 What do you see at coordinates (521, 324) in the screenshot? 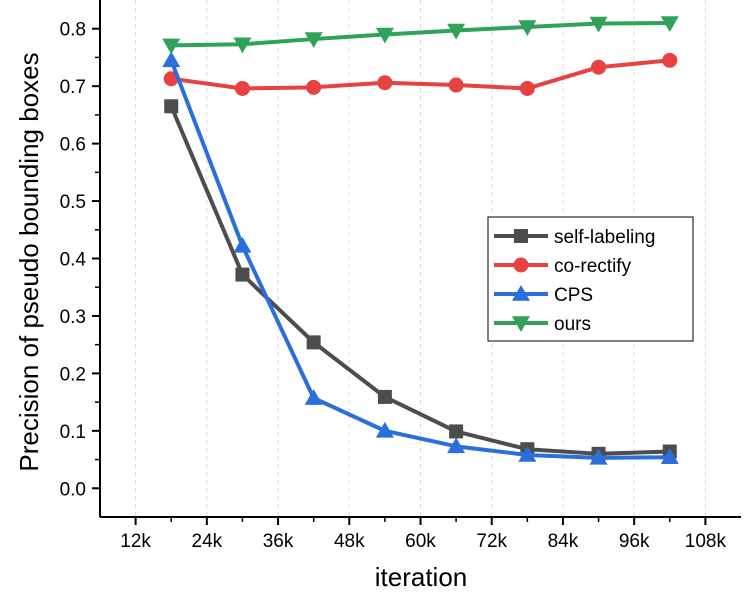
I see `legend-marker-ours` at bounding box center [521, 324].